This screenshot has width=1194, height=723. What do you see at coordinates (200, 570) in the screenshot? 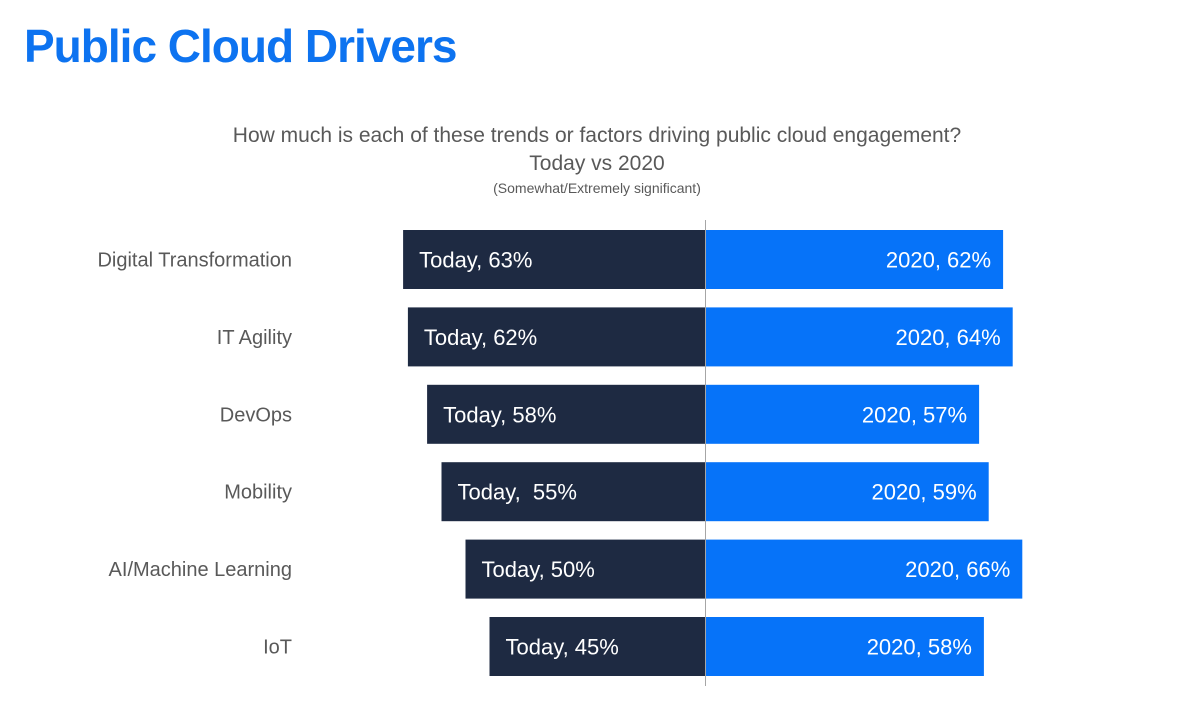
I see `category-label: AI/Machine Learning` at bounding box center [200, 570].